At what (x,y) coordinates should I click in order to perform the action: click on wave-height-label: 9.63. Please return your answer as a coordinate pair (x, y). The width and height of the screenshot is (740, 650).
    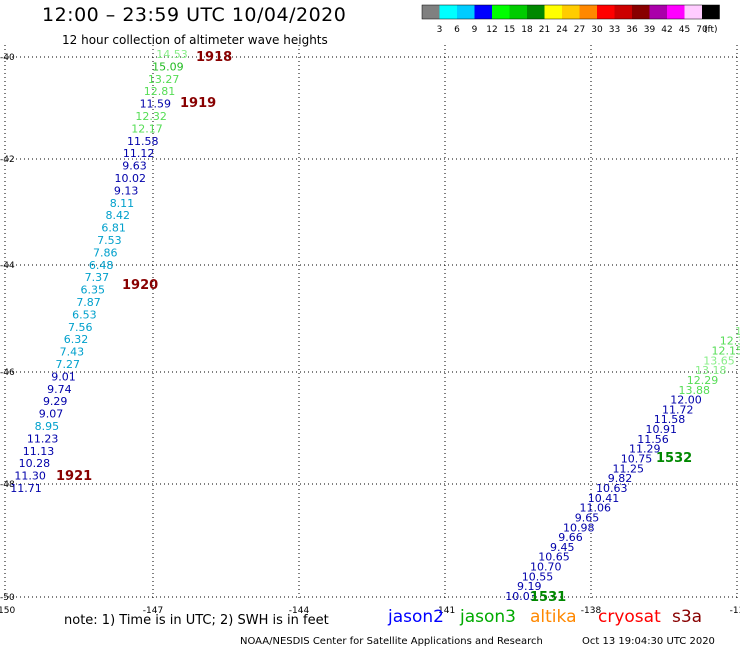
    Looking at the image, I should click on (134, 166).